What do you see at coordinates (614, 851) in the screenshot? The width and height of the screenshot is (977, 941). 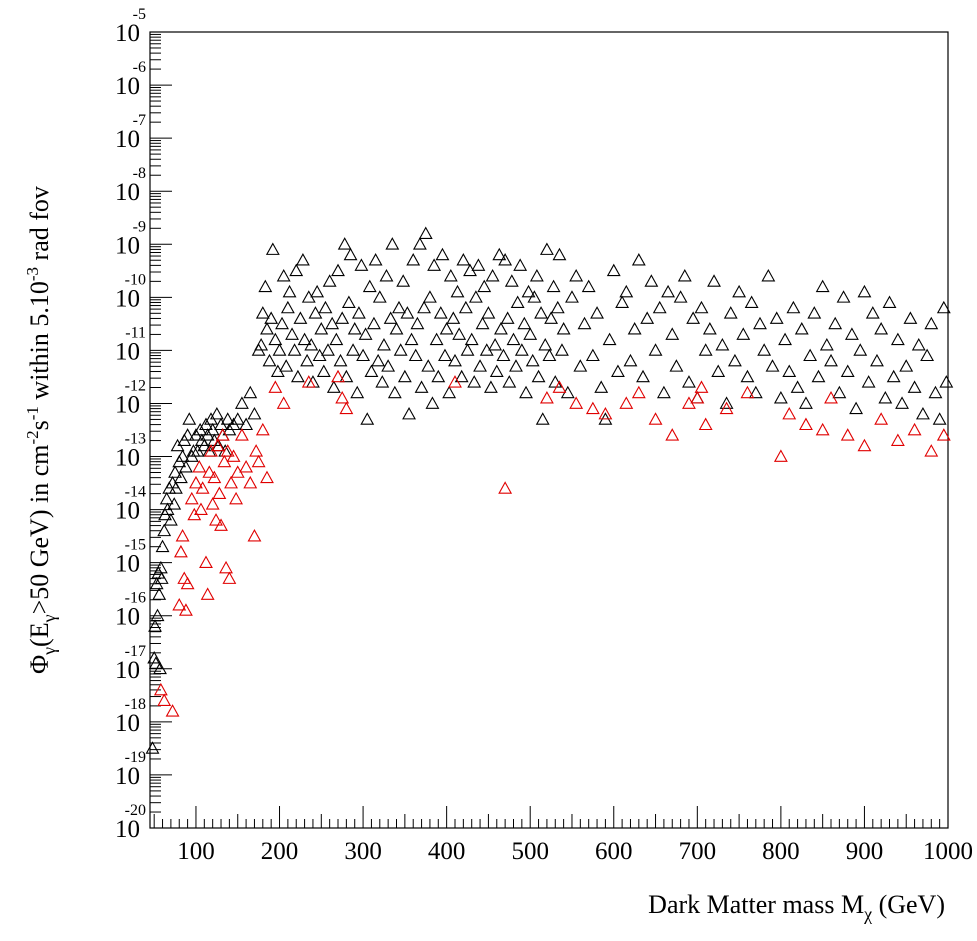 I see `x-tick-label: 600` at bounding box center [614, 851].